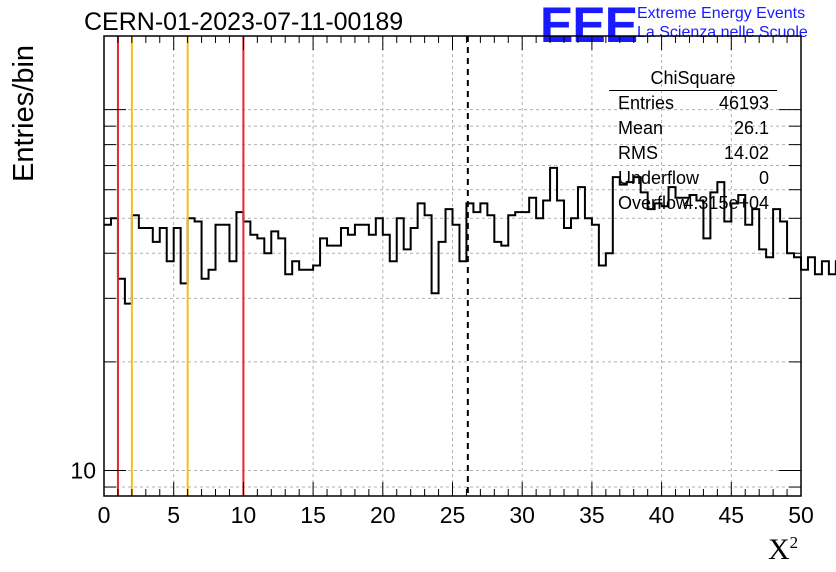  Describe the element at coordinates (638, 153) in the screenshot. I see `stats-label: RMS` at that location.